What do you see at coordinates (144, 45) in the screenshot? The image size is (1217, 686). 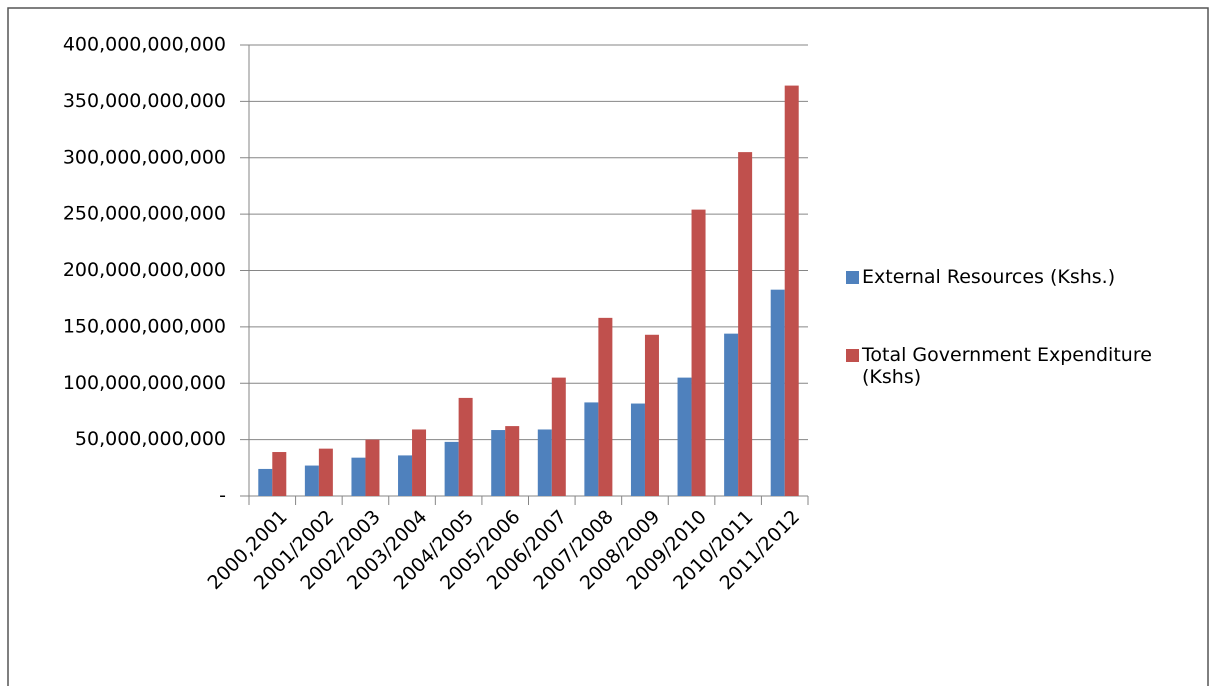 I see `y-tick-label: 400,000,000,000` at bounding box center [144, 45].